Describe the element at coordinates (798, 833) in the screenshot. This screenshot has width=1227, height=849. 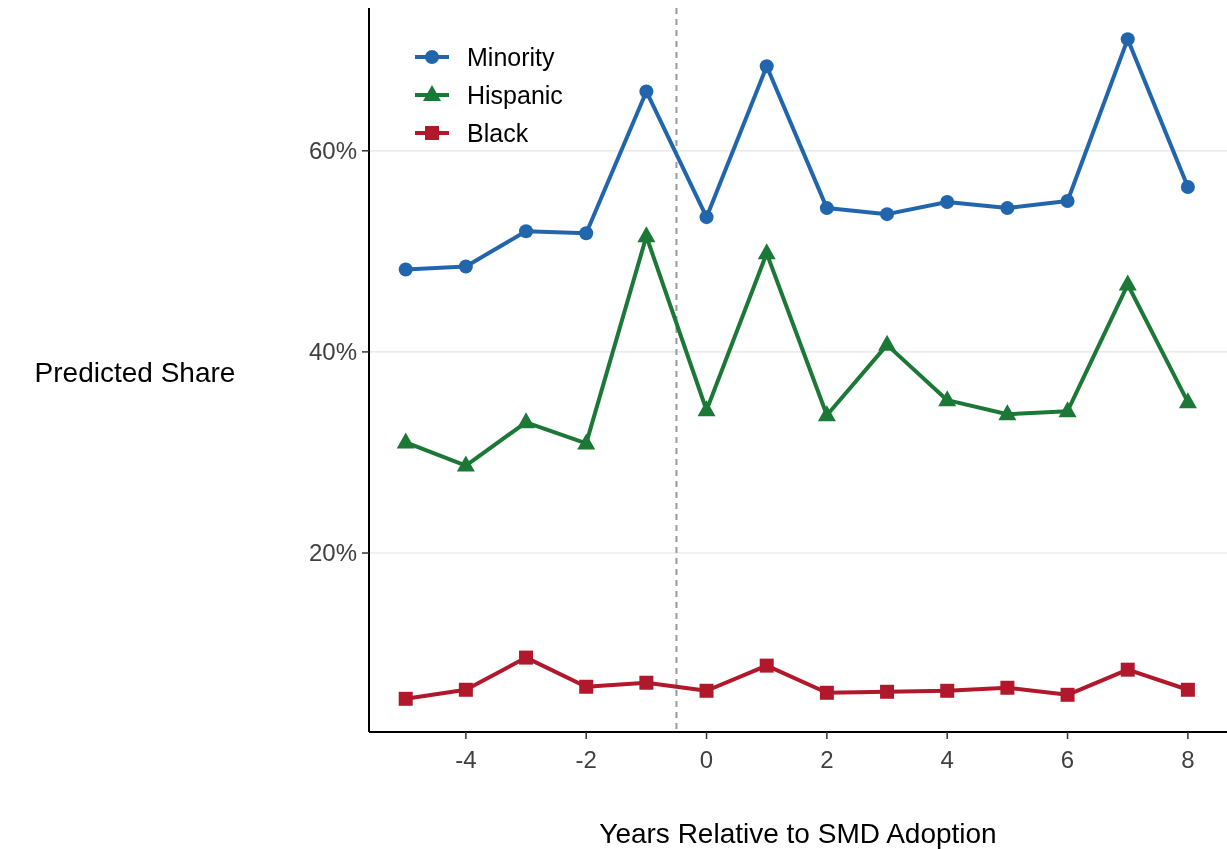
I see `x-axis-title: Years Relative to SMD Adoption` at that location.